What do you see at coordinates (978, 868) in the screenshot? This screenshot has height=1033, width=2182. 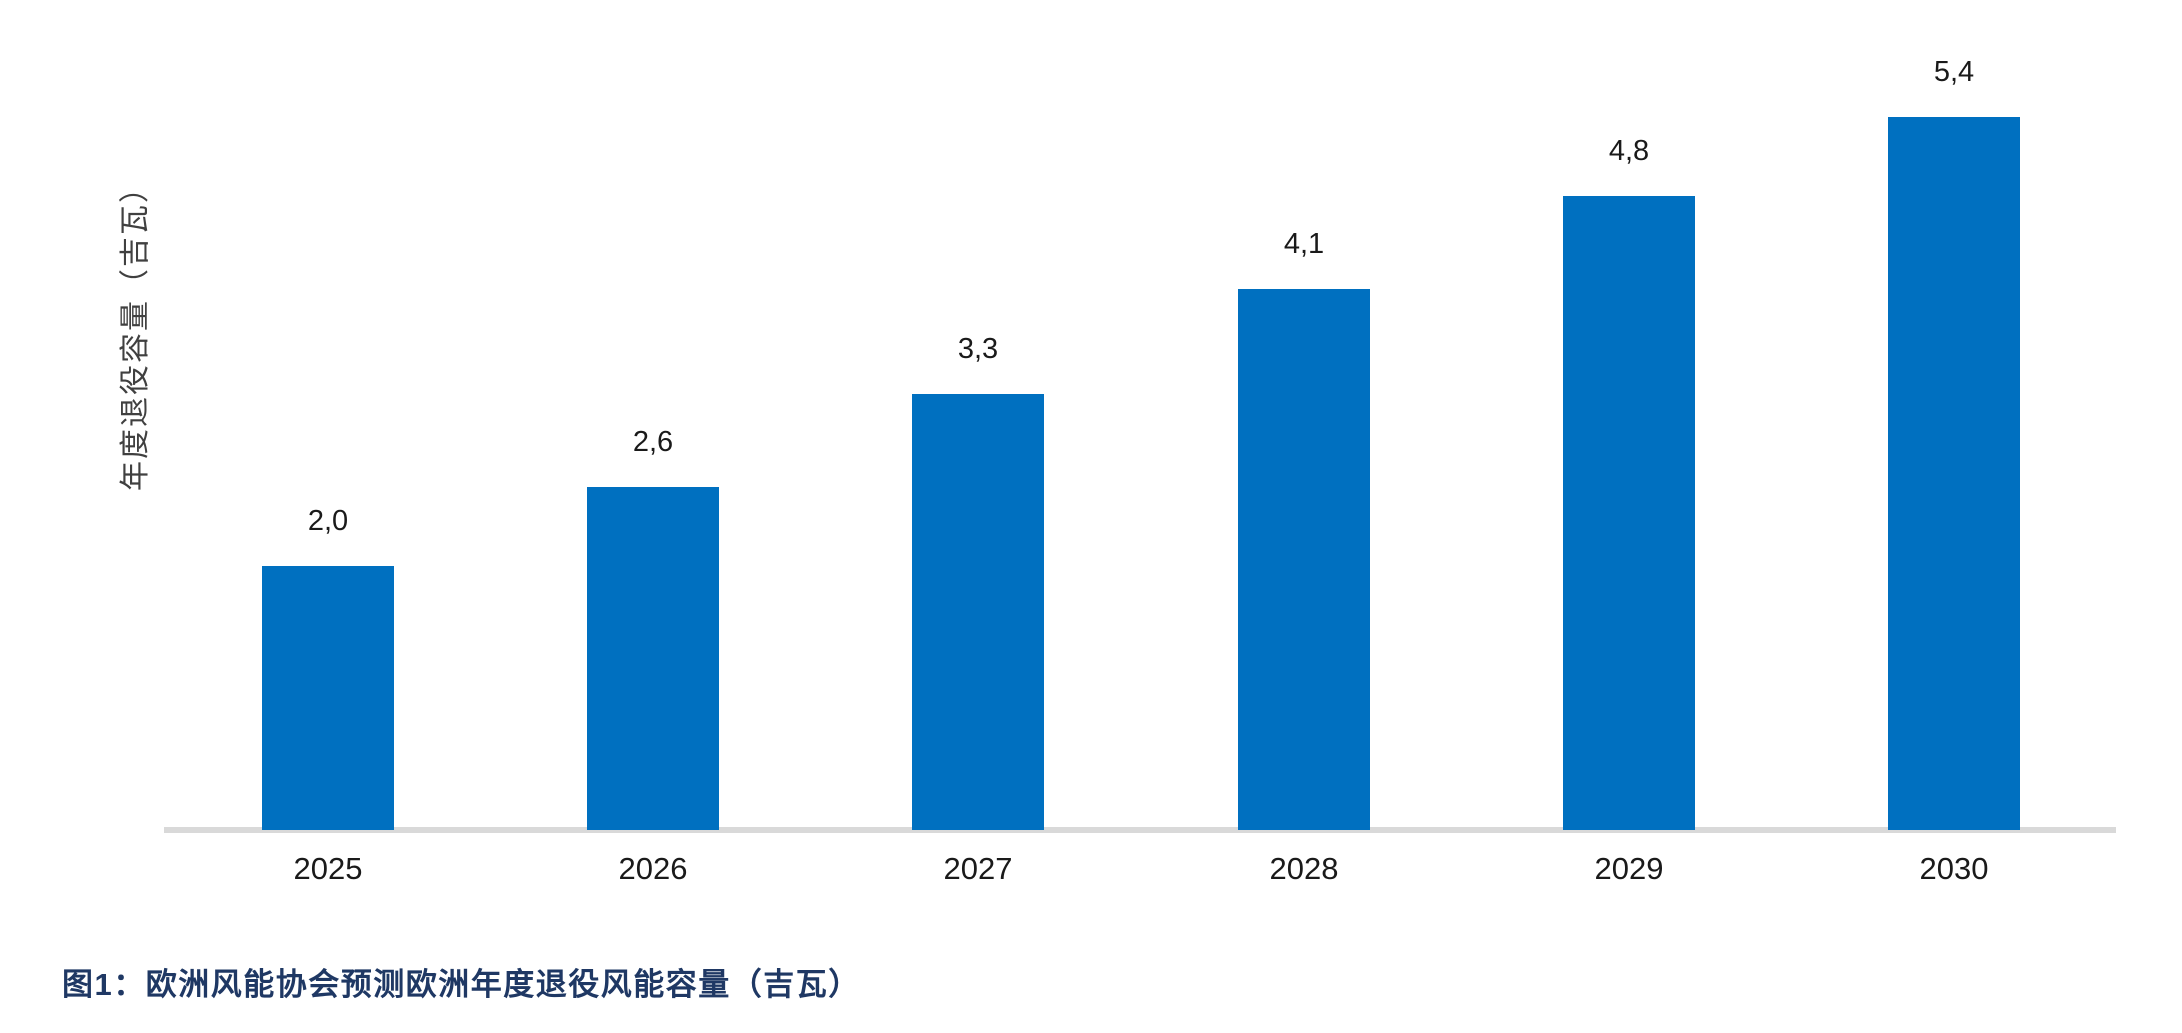 I see `x-tick-label: 2027` at bounding box center [978, 868].